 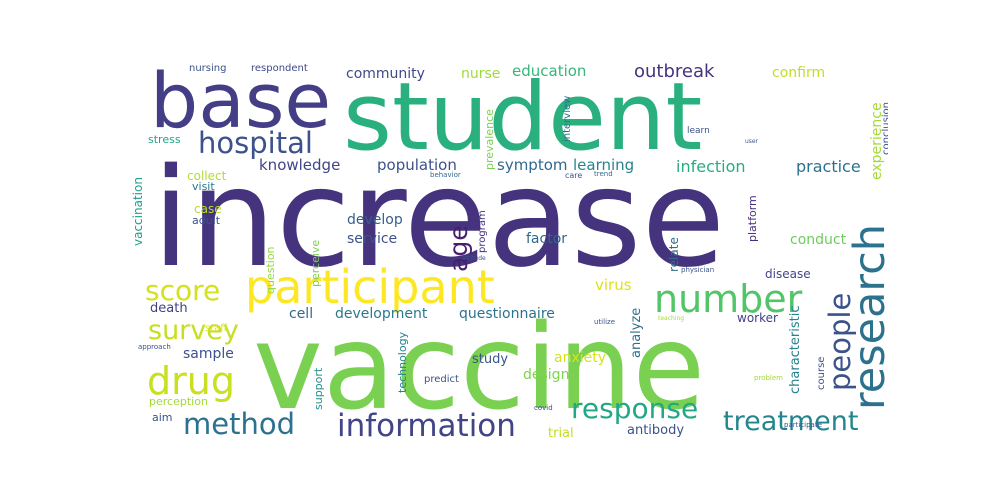 I want to click on word-perceive: perceive, so click(x=315, y=263).